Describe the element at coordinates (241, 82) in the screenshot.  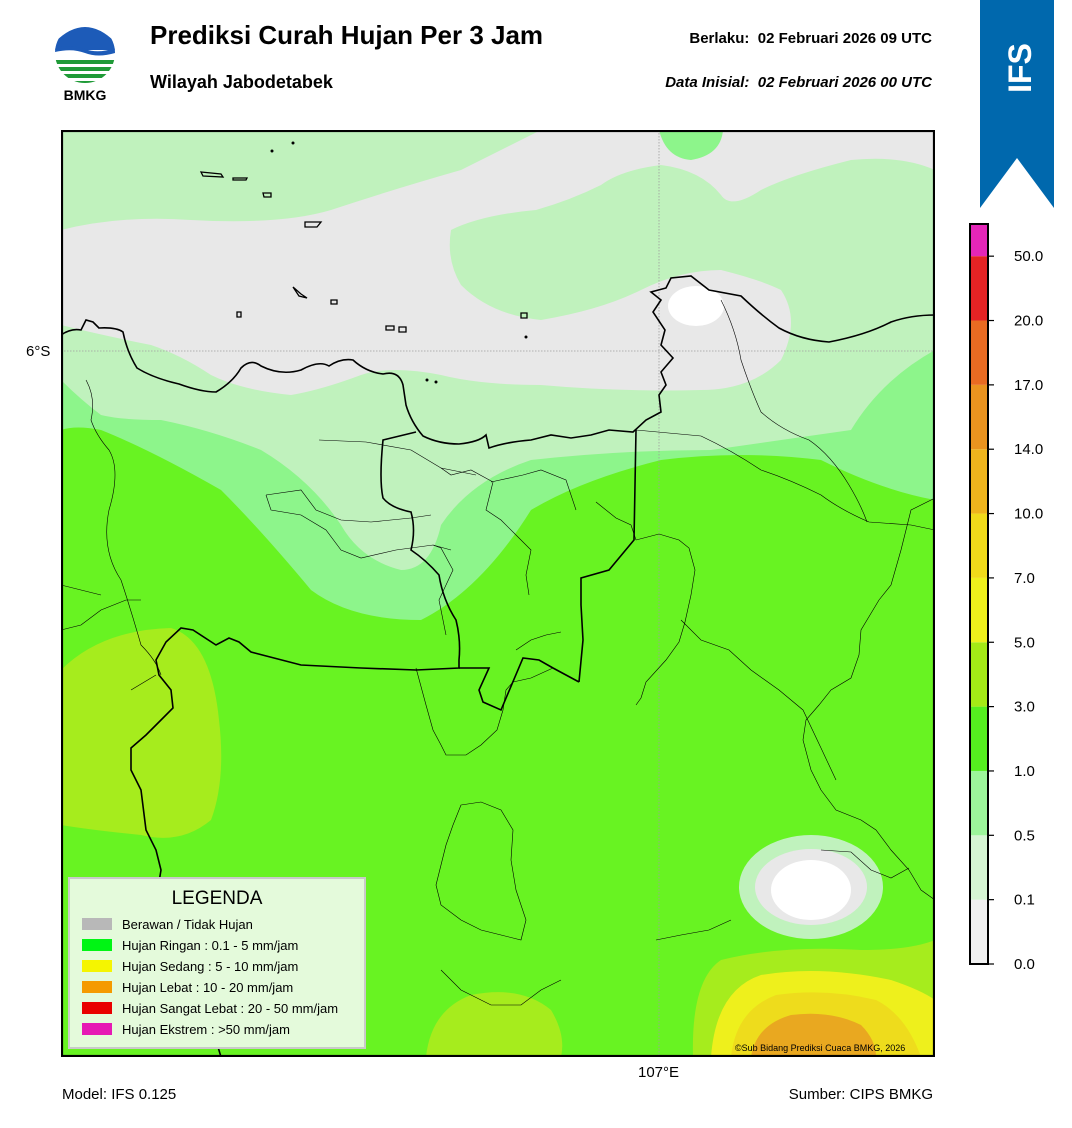
I see `map-subtitle: Wilayah Jabodetabek` at that location.